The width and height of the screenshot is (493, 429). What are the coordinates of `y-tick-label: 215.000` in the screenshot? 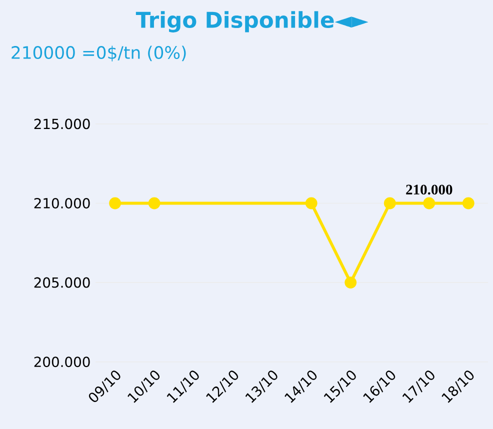 It's located at (62, 124).